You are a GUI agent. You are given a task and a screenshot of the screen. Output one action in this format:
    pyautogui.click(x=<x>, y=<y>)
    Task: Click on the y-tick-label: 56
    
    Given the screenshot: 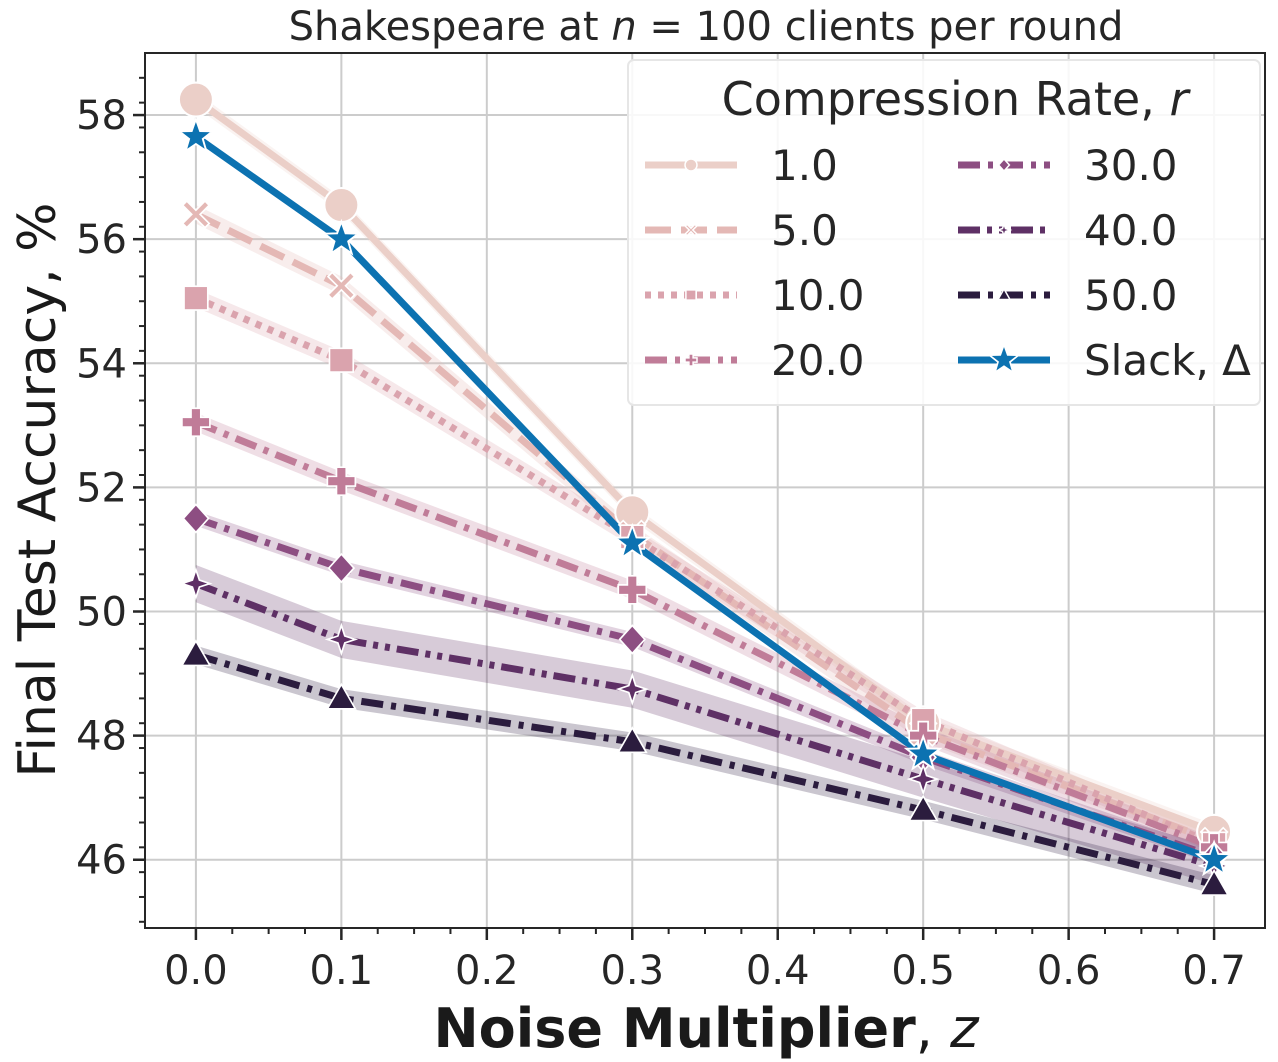 What is the action you would take?
    pyautogui.click(x=101, y=240)
    